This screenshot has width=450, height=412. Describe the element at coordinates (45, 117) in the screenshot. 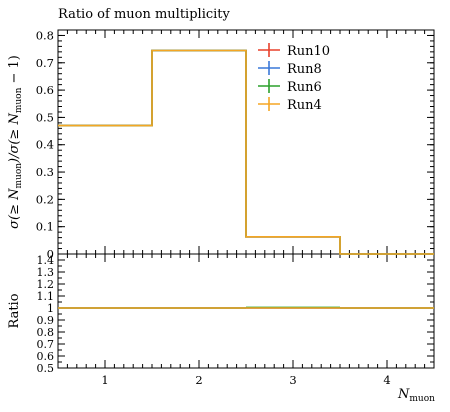

I see `y-tick-label: 0.5` at that location.